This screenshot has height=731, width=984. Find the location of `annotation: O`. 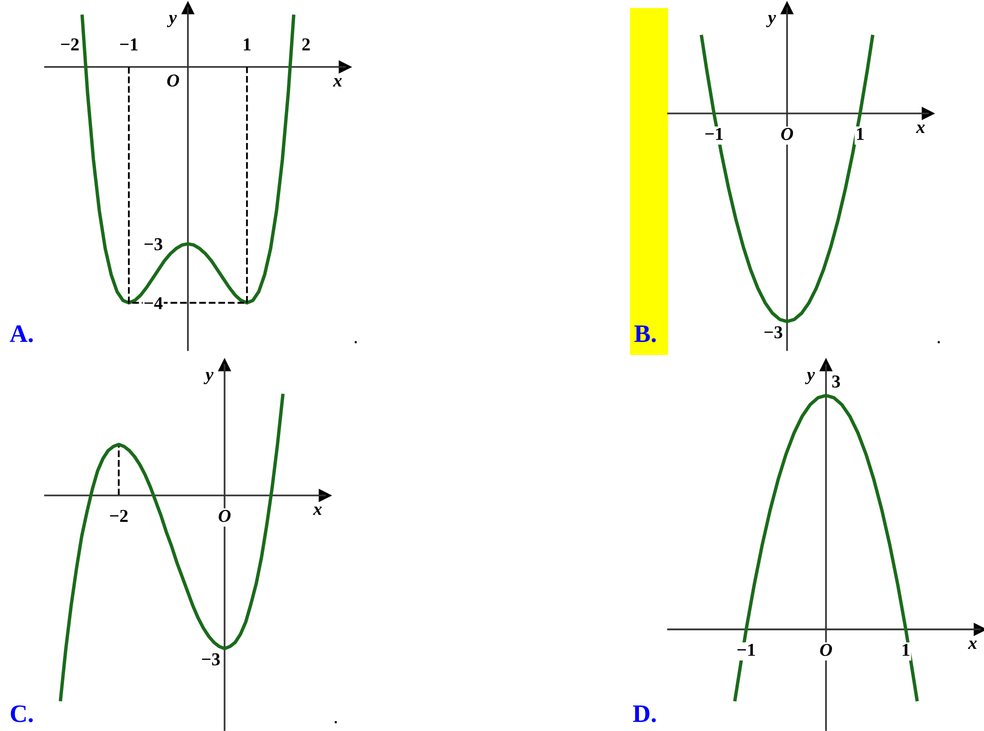

annotation: O is located at coordinates (173, 80).